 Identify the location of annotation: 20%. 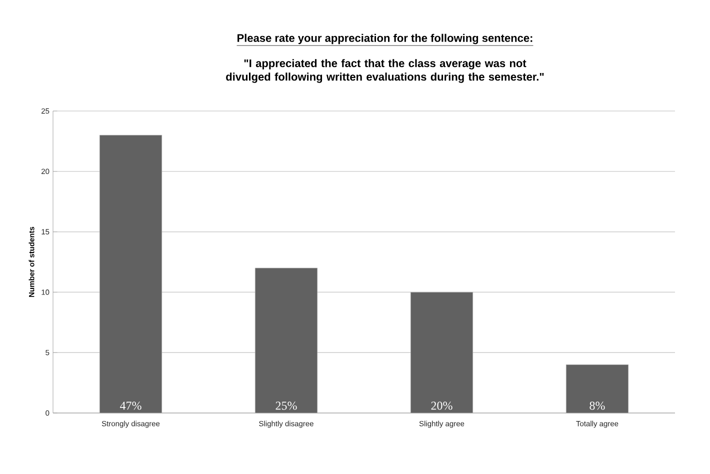
(441, 406).